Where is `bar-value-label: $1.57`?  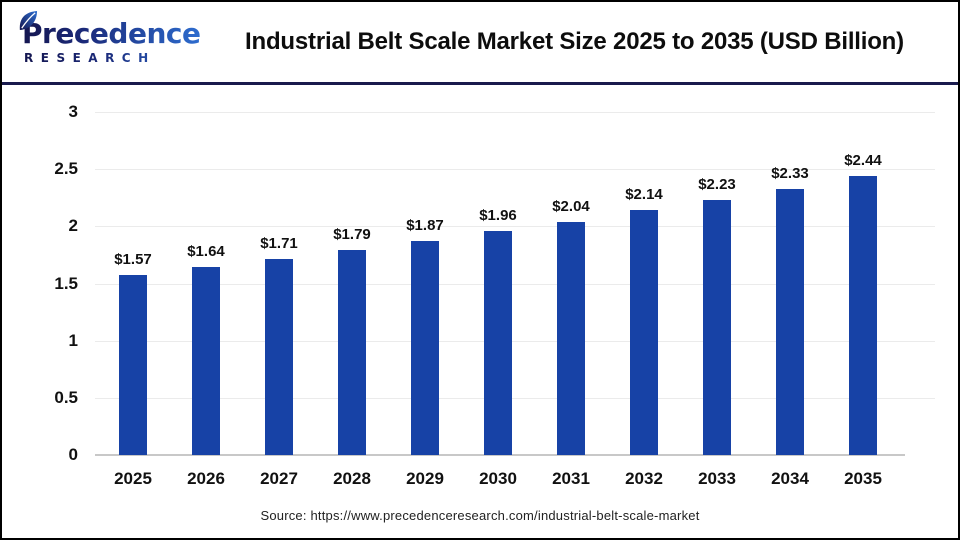 bar-value-label: $1.57 is located at coordinates (133, 259).